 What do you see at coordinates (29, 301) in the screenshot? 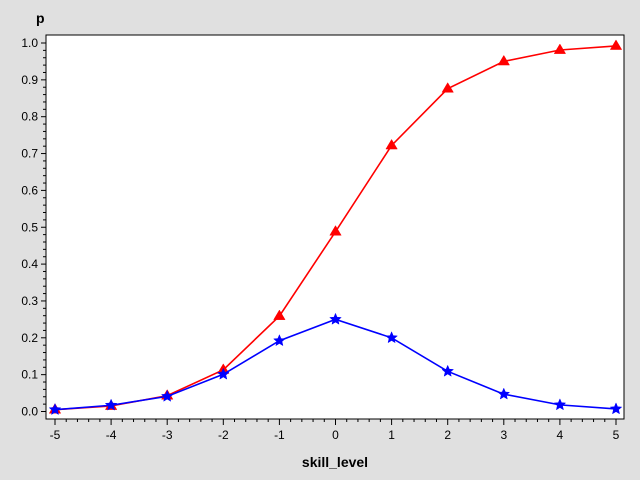
I see `y-tick-label: 0.3` at bounding box center [29, 301].